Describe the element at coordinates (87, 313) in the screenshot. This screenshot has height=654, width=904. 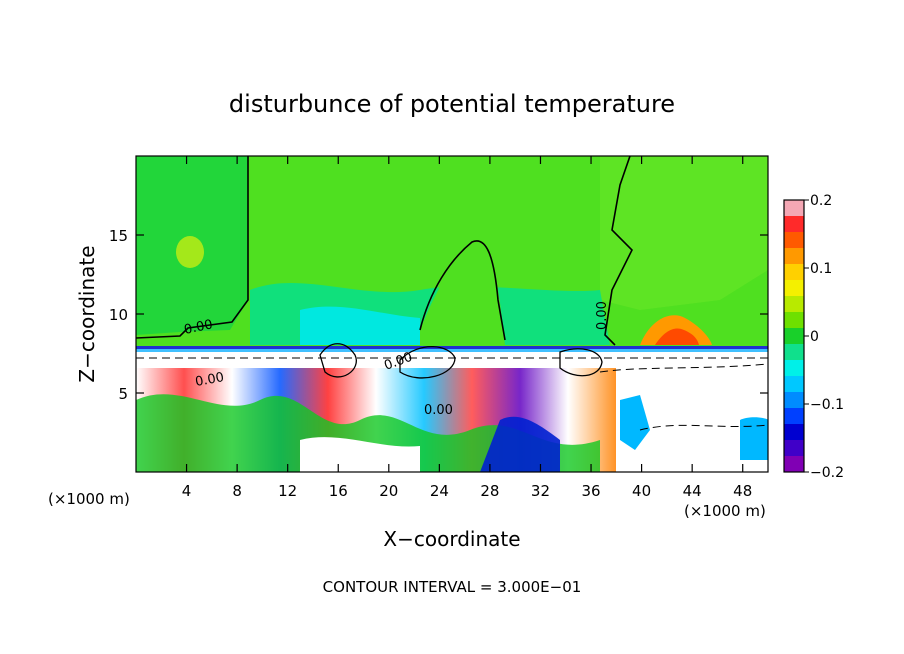
I see `y-axis-label: Z−coordinate` at that location.